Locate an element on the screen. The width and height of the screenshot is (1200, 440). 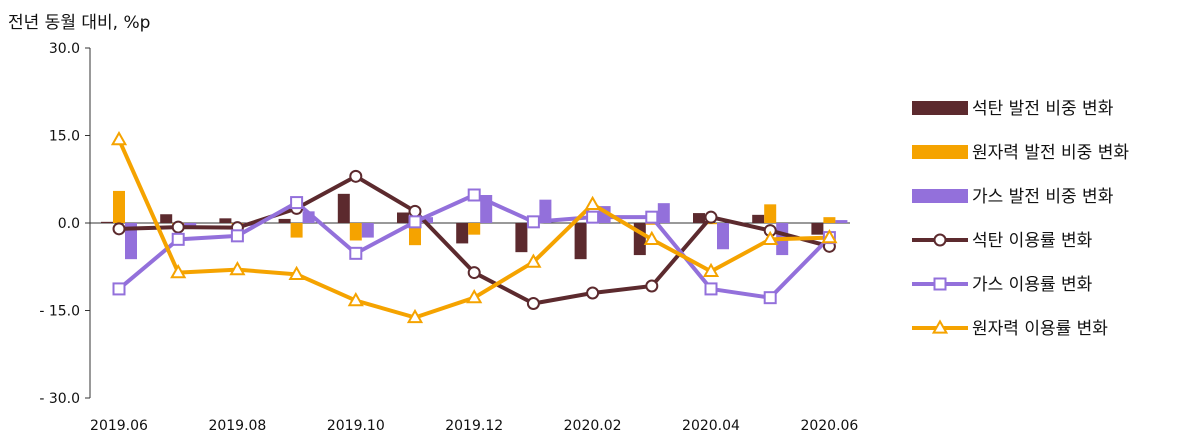
y-tick-label: 30.0 is located at coordinates (64, 49).